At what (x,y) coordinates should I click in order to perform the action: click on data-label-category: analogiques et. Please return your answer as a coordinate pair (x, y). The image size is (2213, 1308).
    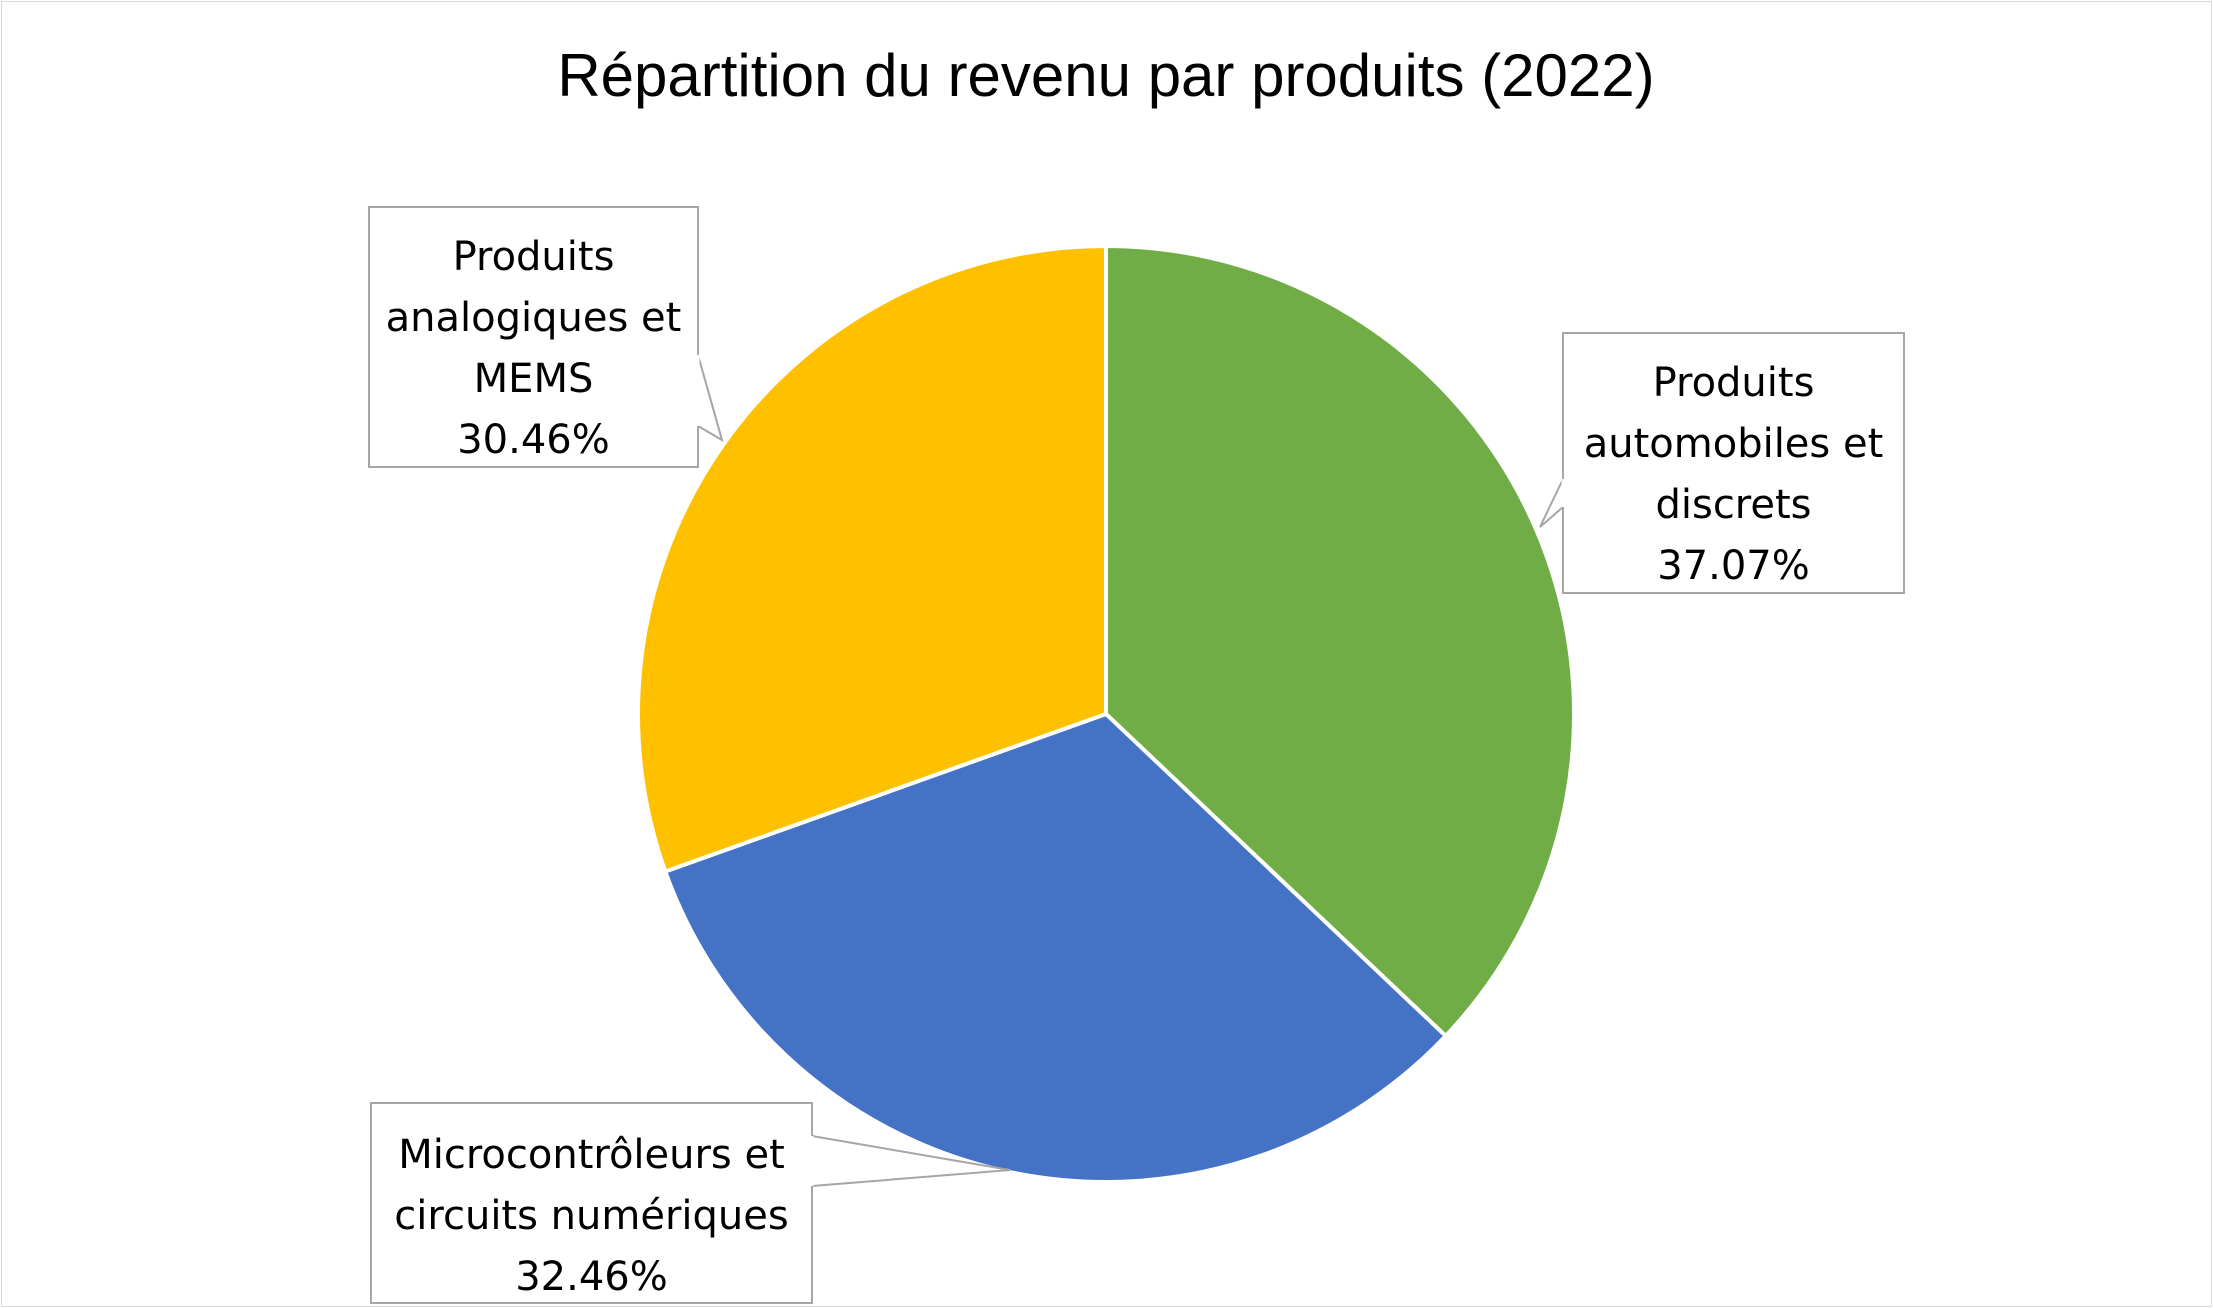
    Looking at the image, I should click on (534, 318).